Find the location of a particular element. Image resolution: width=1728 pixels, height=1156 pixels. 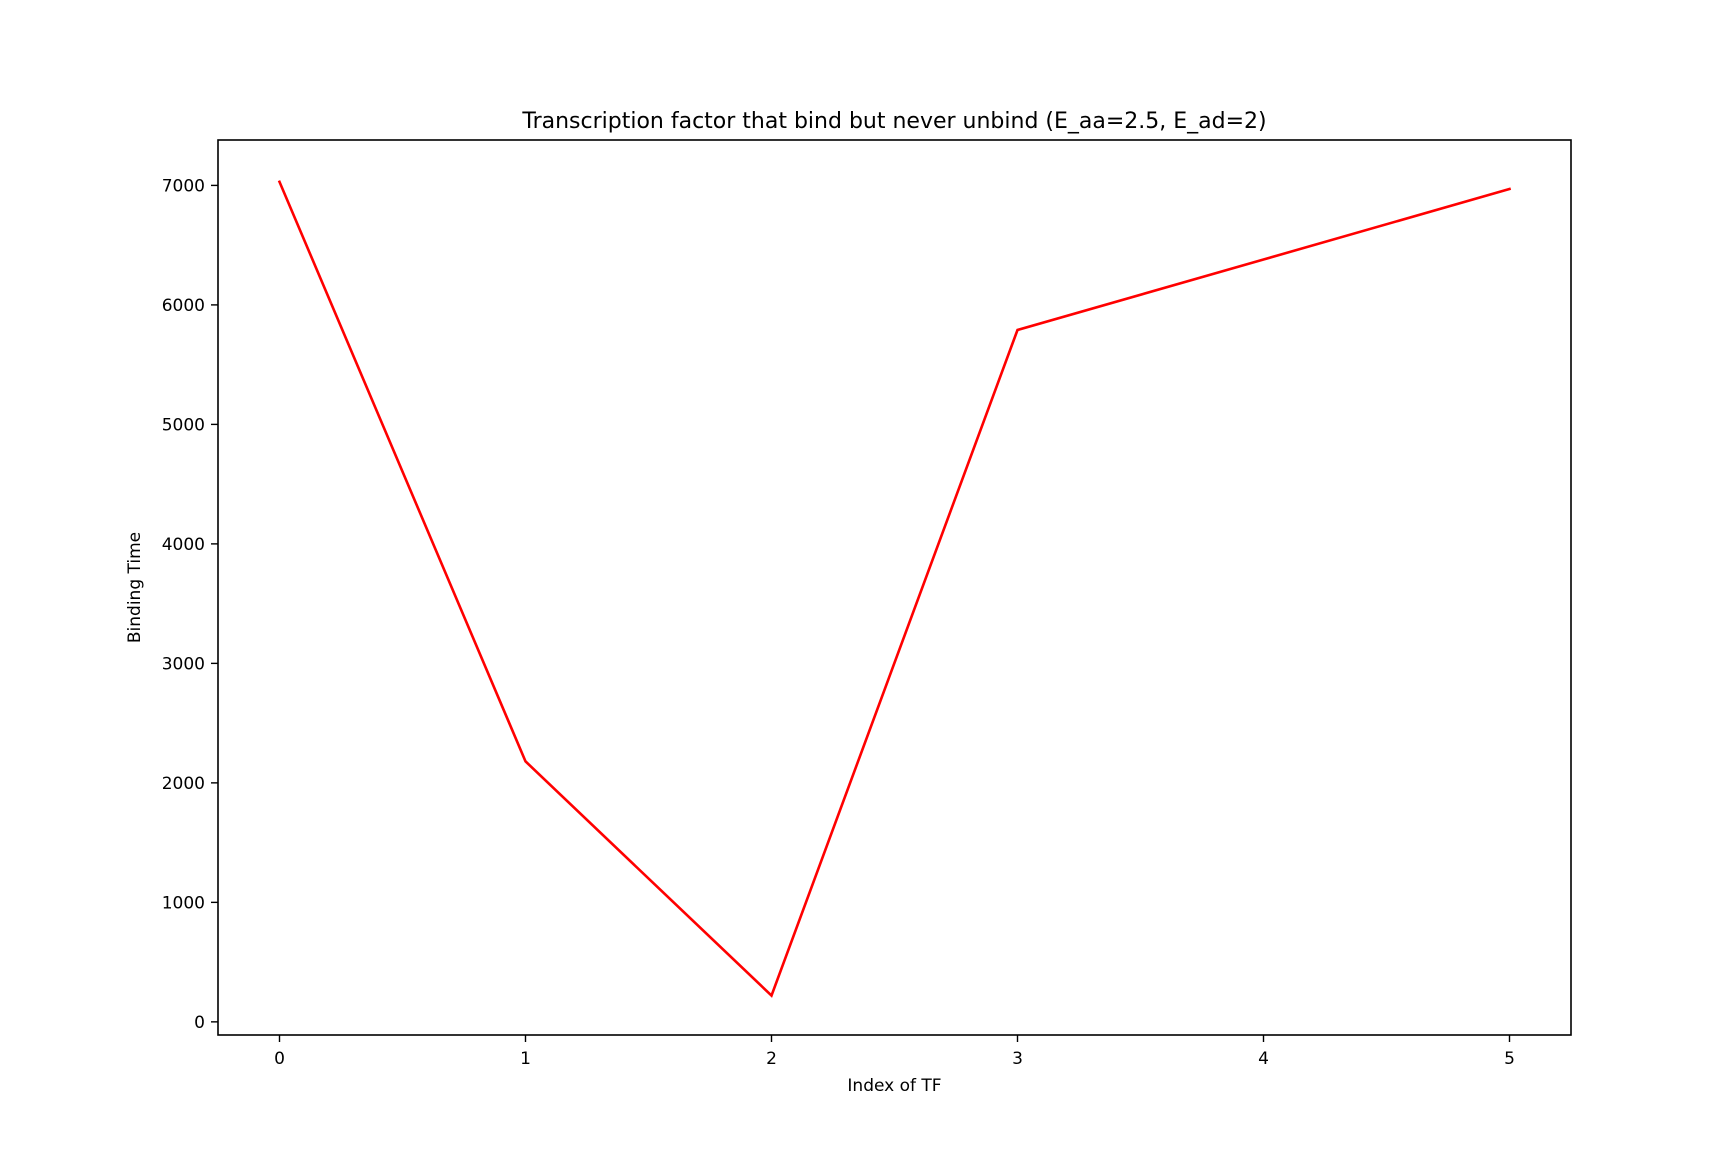

y-axis-label: Binding Time is located at coordinates (135, 587).